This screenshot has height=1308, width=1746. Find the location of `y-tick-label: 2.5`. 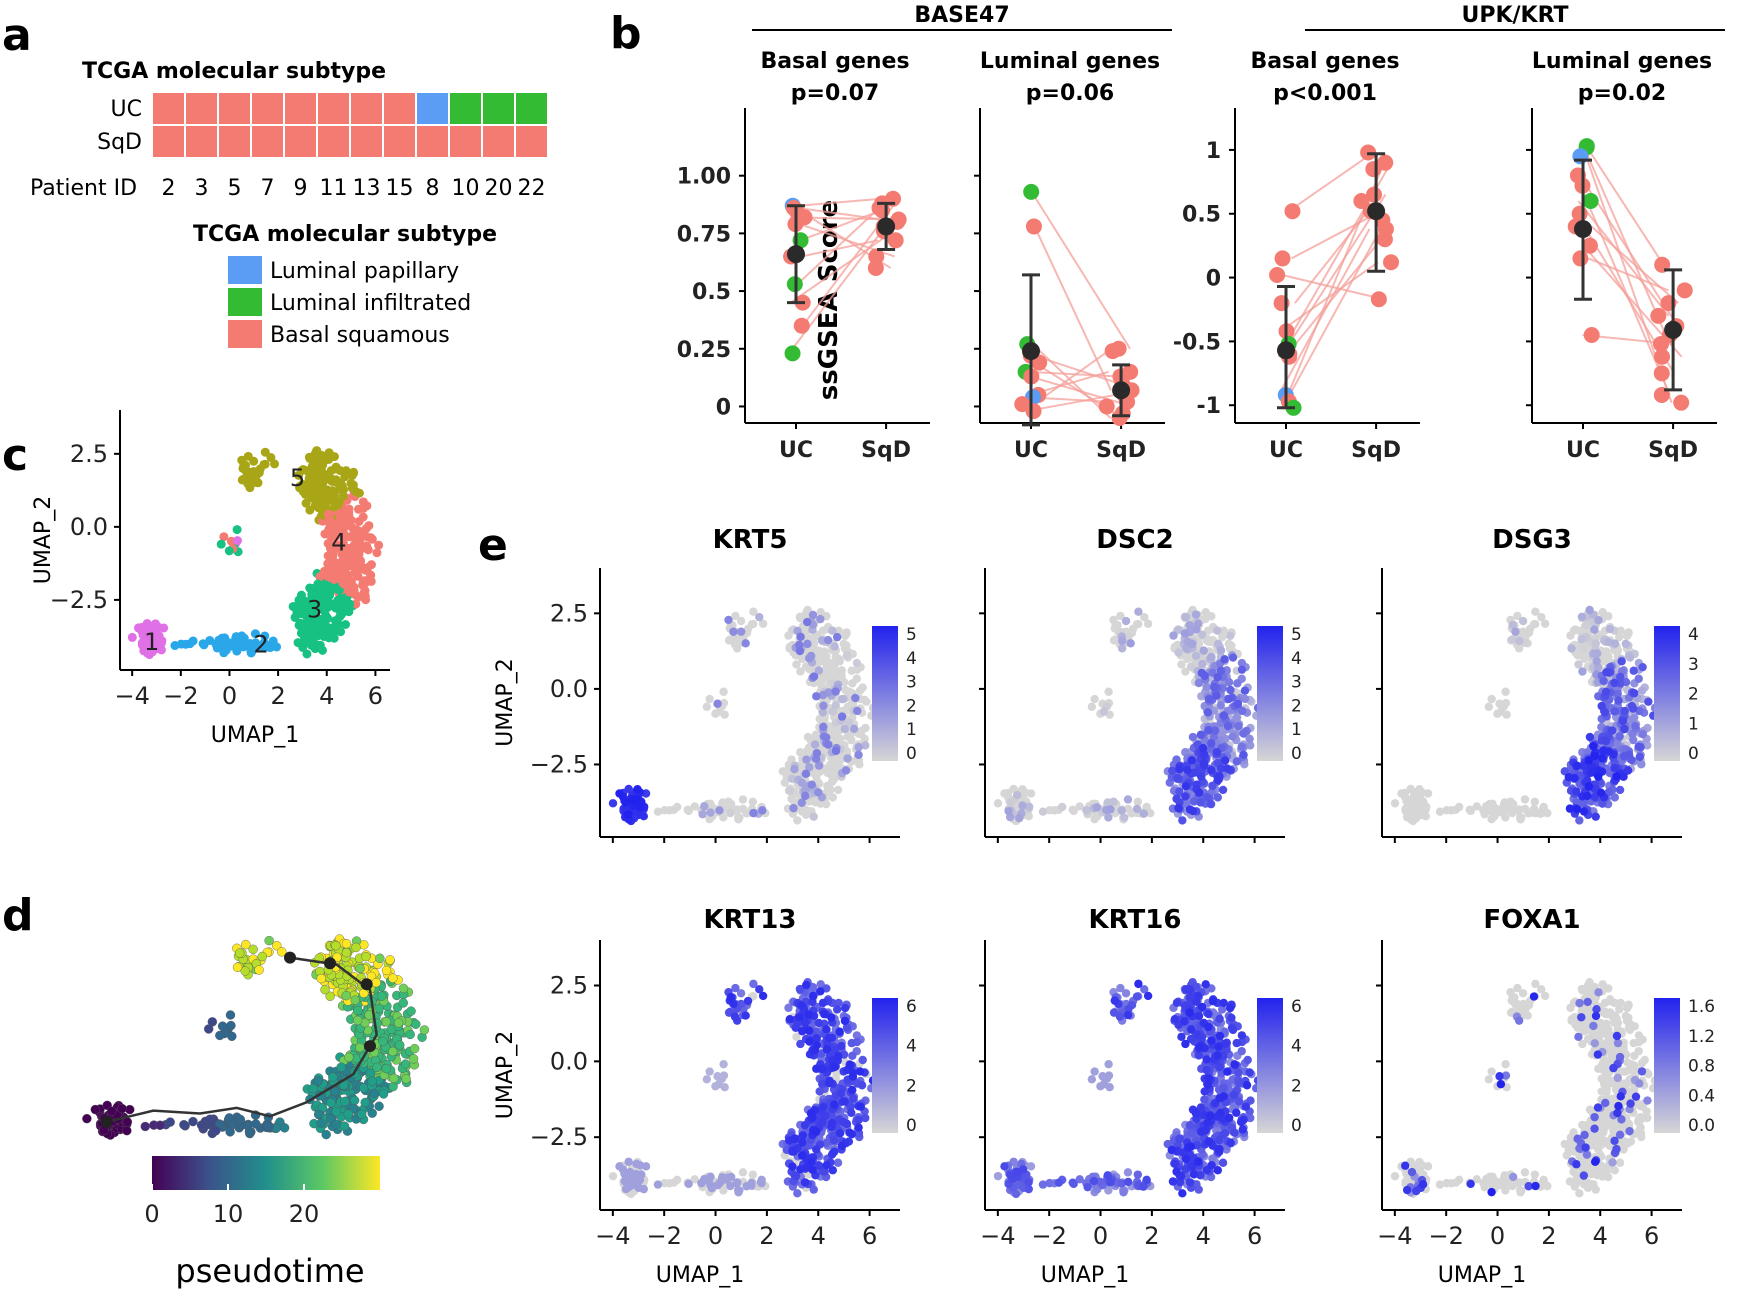

y-tick-label: 2.5 is located at coordinates (569, 613).